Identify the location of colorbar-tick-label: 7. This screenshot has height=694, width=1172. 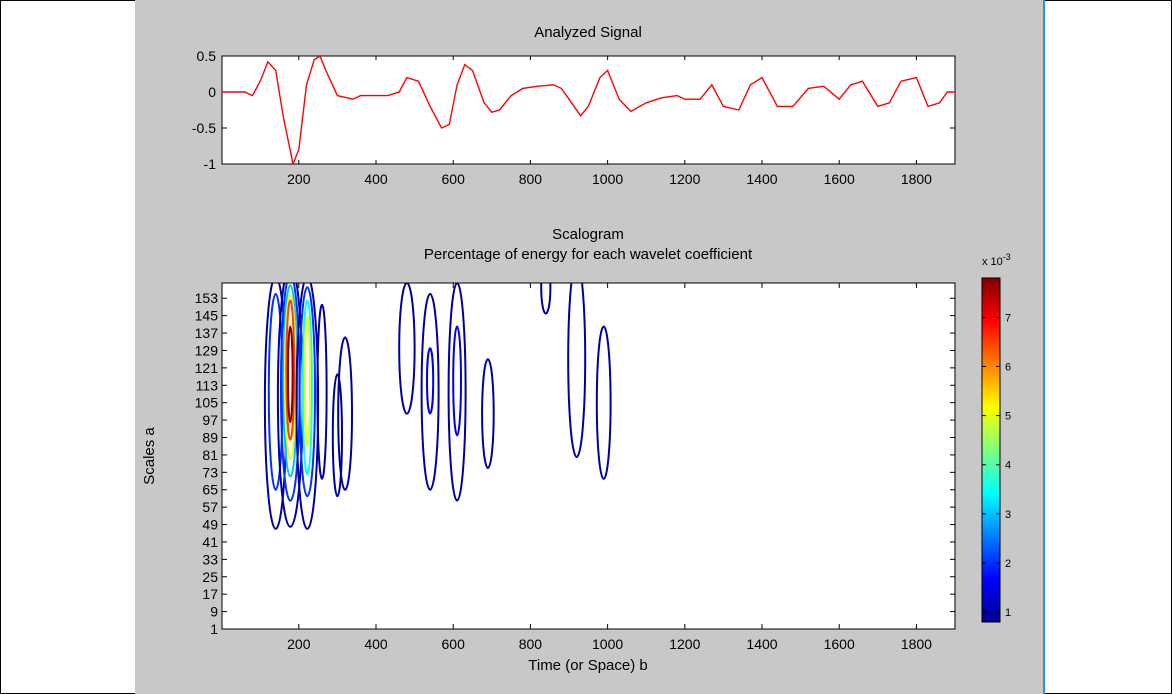
(1008, 318).